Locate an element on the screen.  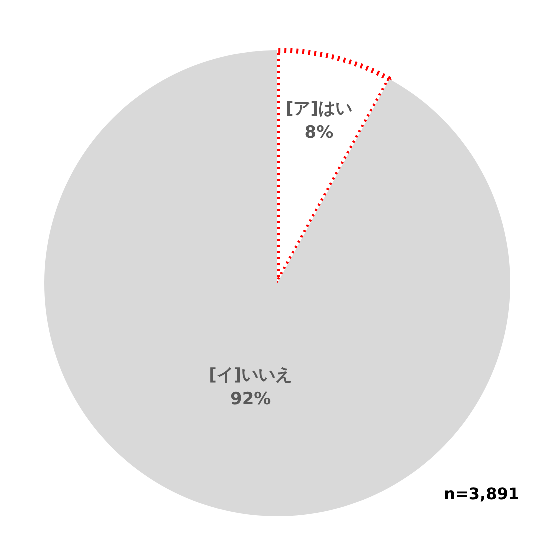
data-label: 8% is located at coordinates (319, 133).